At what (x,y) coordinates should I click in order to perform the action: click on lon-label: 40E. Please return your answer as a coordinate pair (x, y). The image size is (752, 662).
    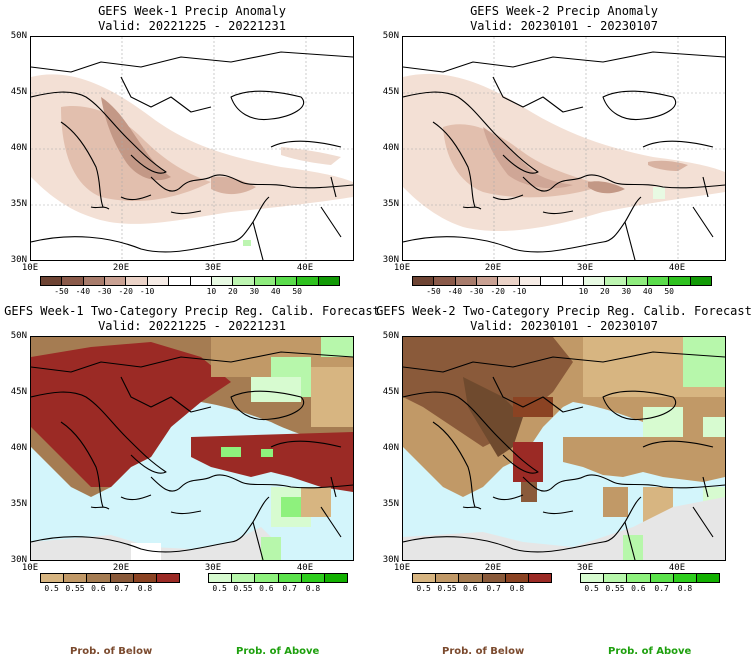
    Looking at the image, I should click on (677, 568).